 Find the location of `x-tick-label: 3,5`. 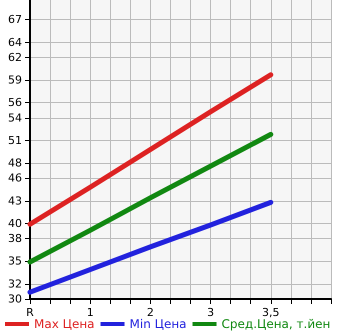

x-tick-label: 3,5 is located at coordinates (271, 312).